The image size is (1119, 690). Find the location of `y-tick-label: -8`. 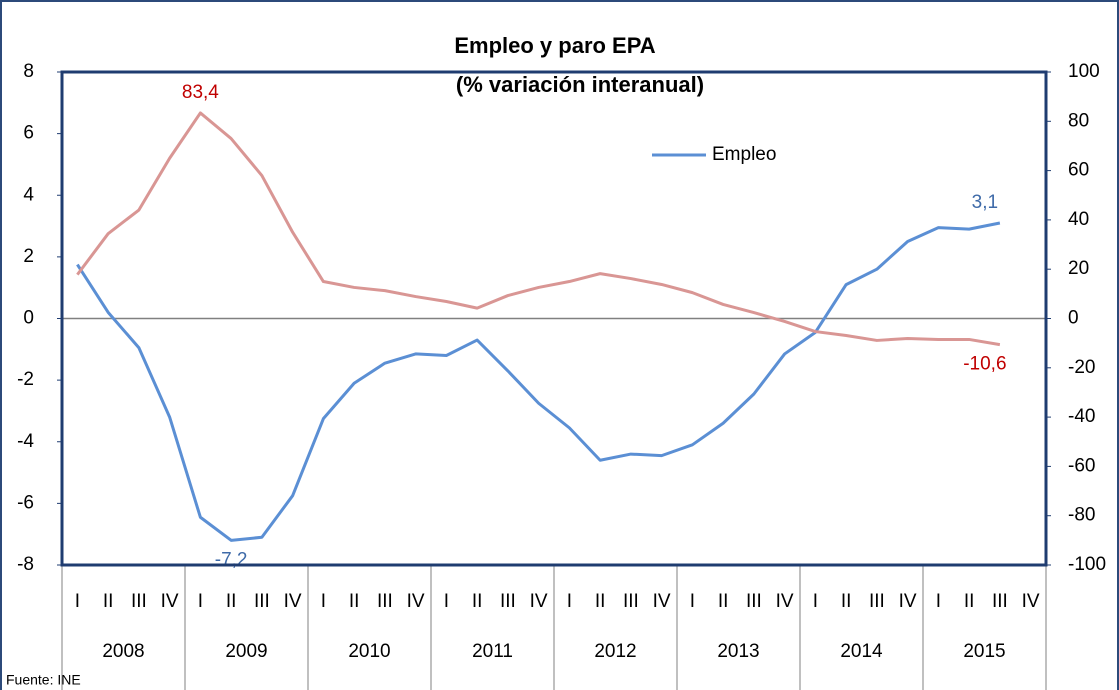

y-tick-label: -8 is located at coordinates (25, 564).